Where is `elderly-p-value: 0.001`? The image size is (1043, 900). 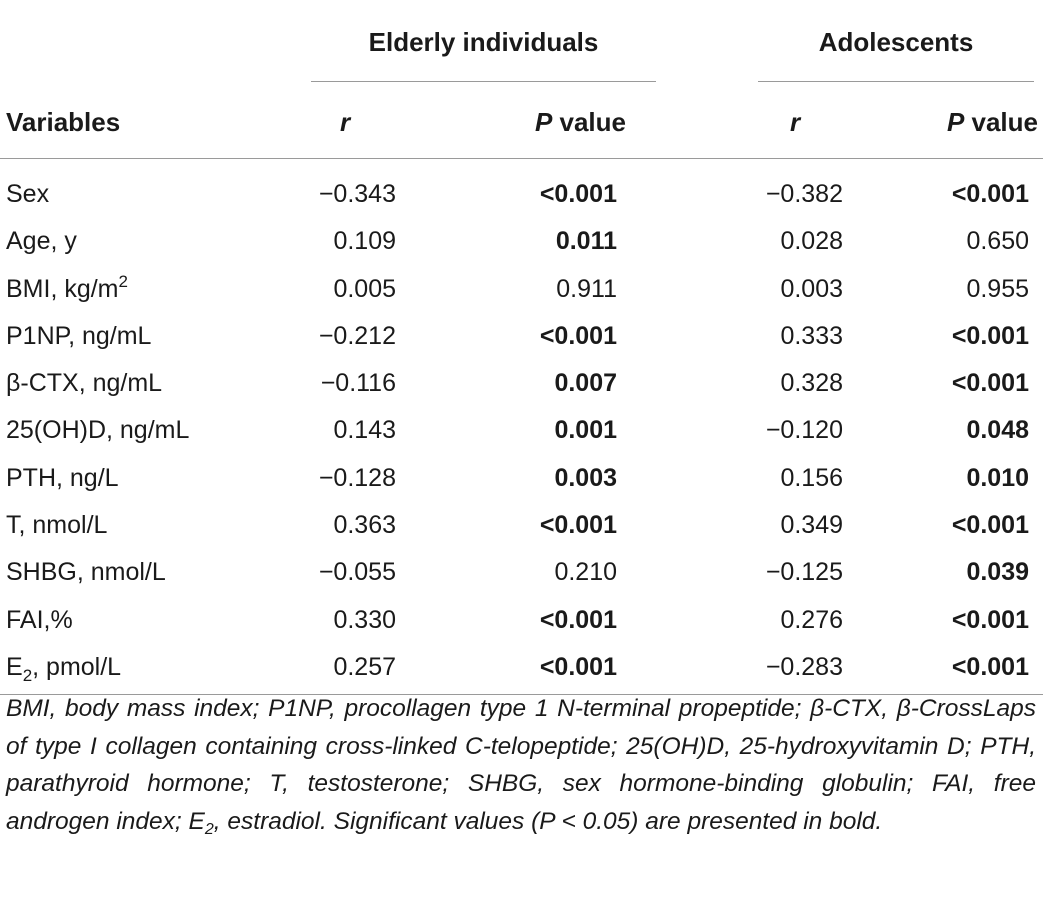 elderly-p-value: 0.001 is located at coordinates (585, 430).